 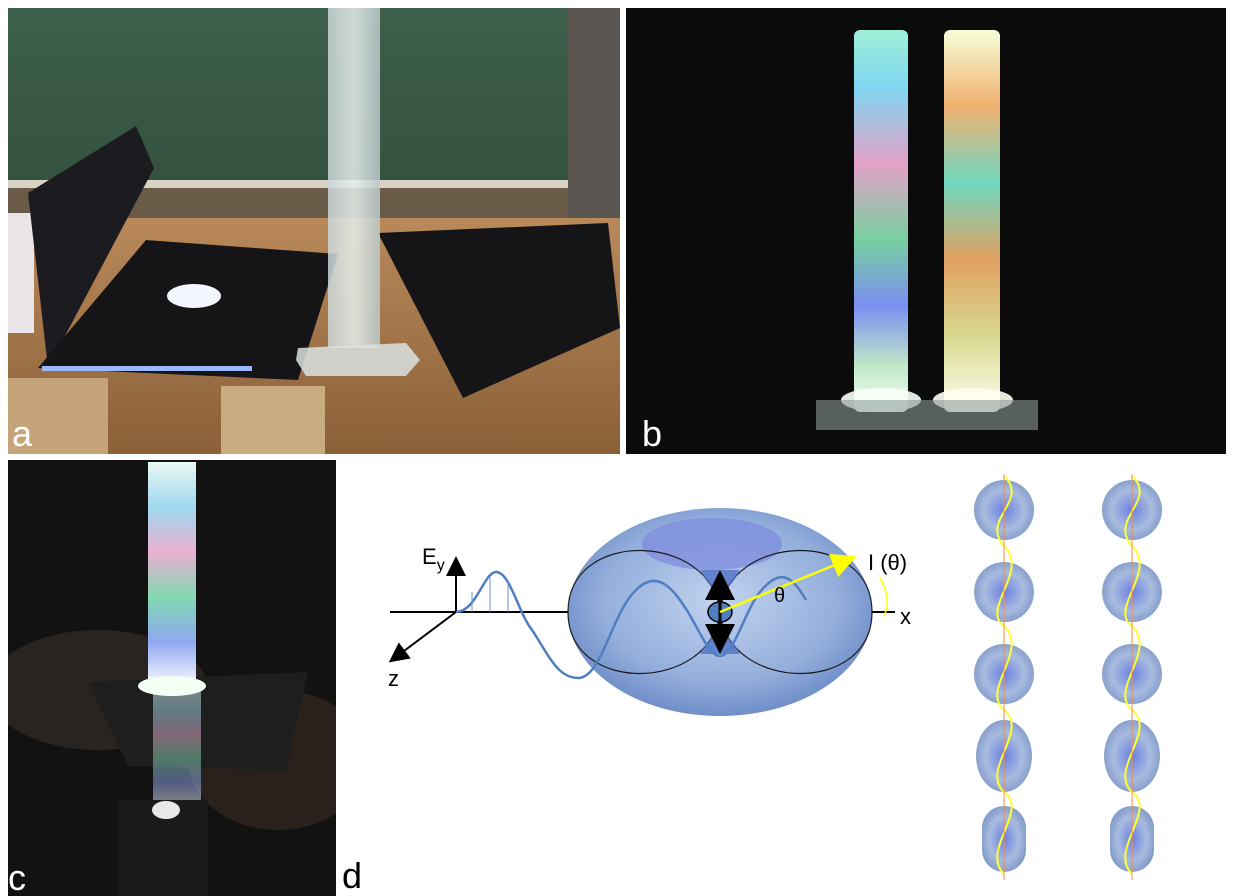 What do you see at coordinates (172, 575) in the screenshot?
I see `glowing-cylinder` at bounding box center [172, 575].